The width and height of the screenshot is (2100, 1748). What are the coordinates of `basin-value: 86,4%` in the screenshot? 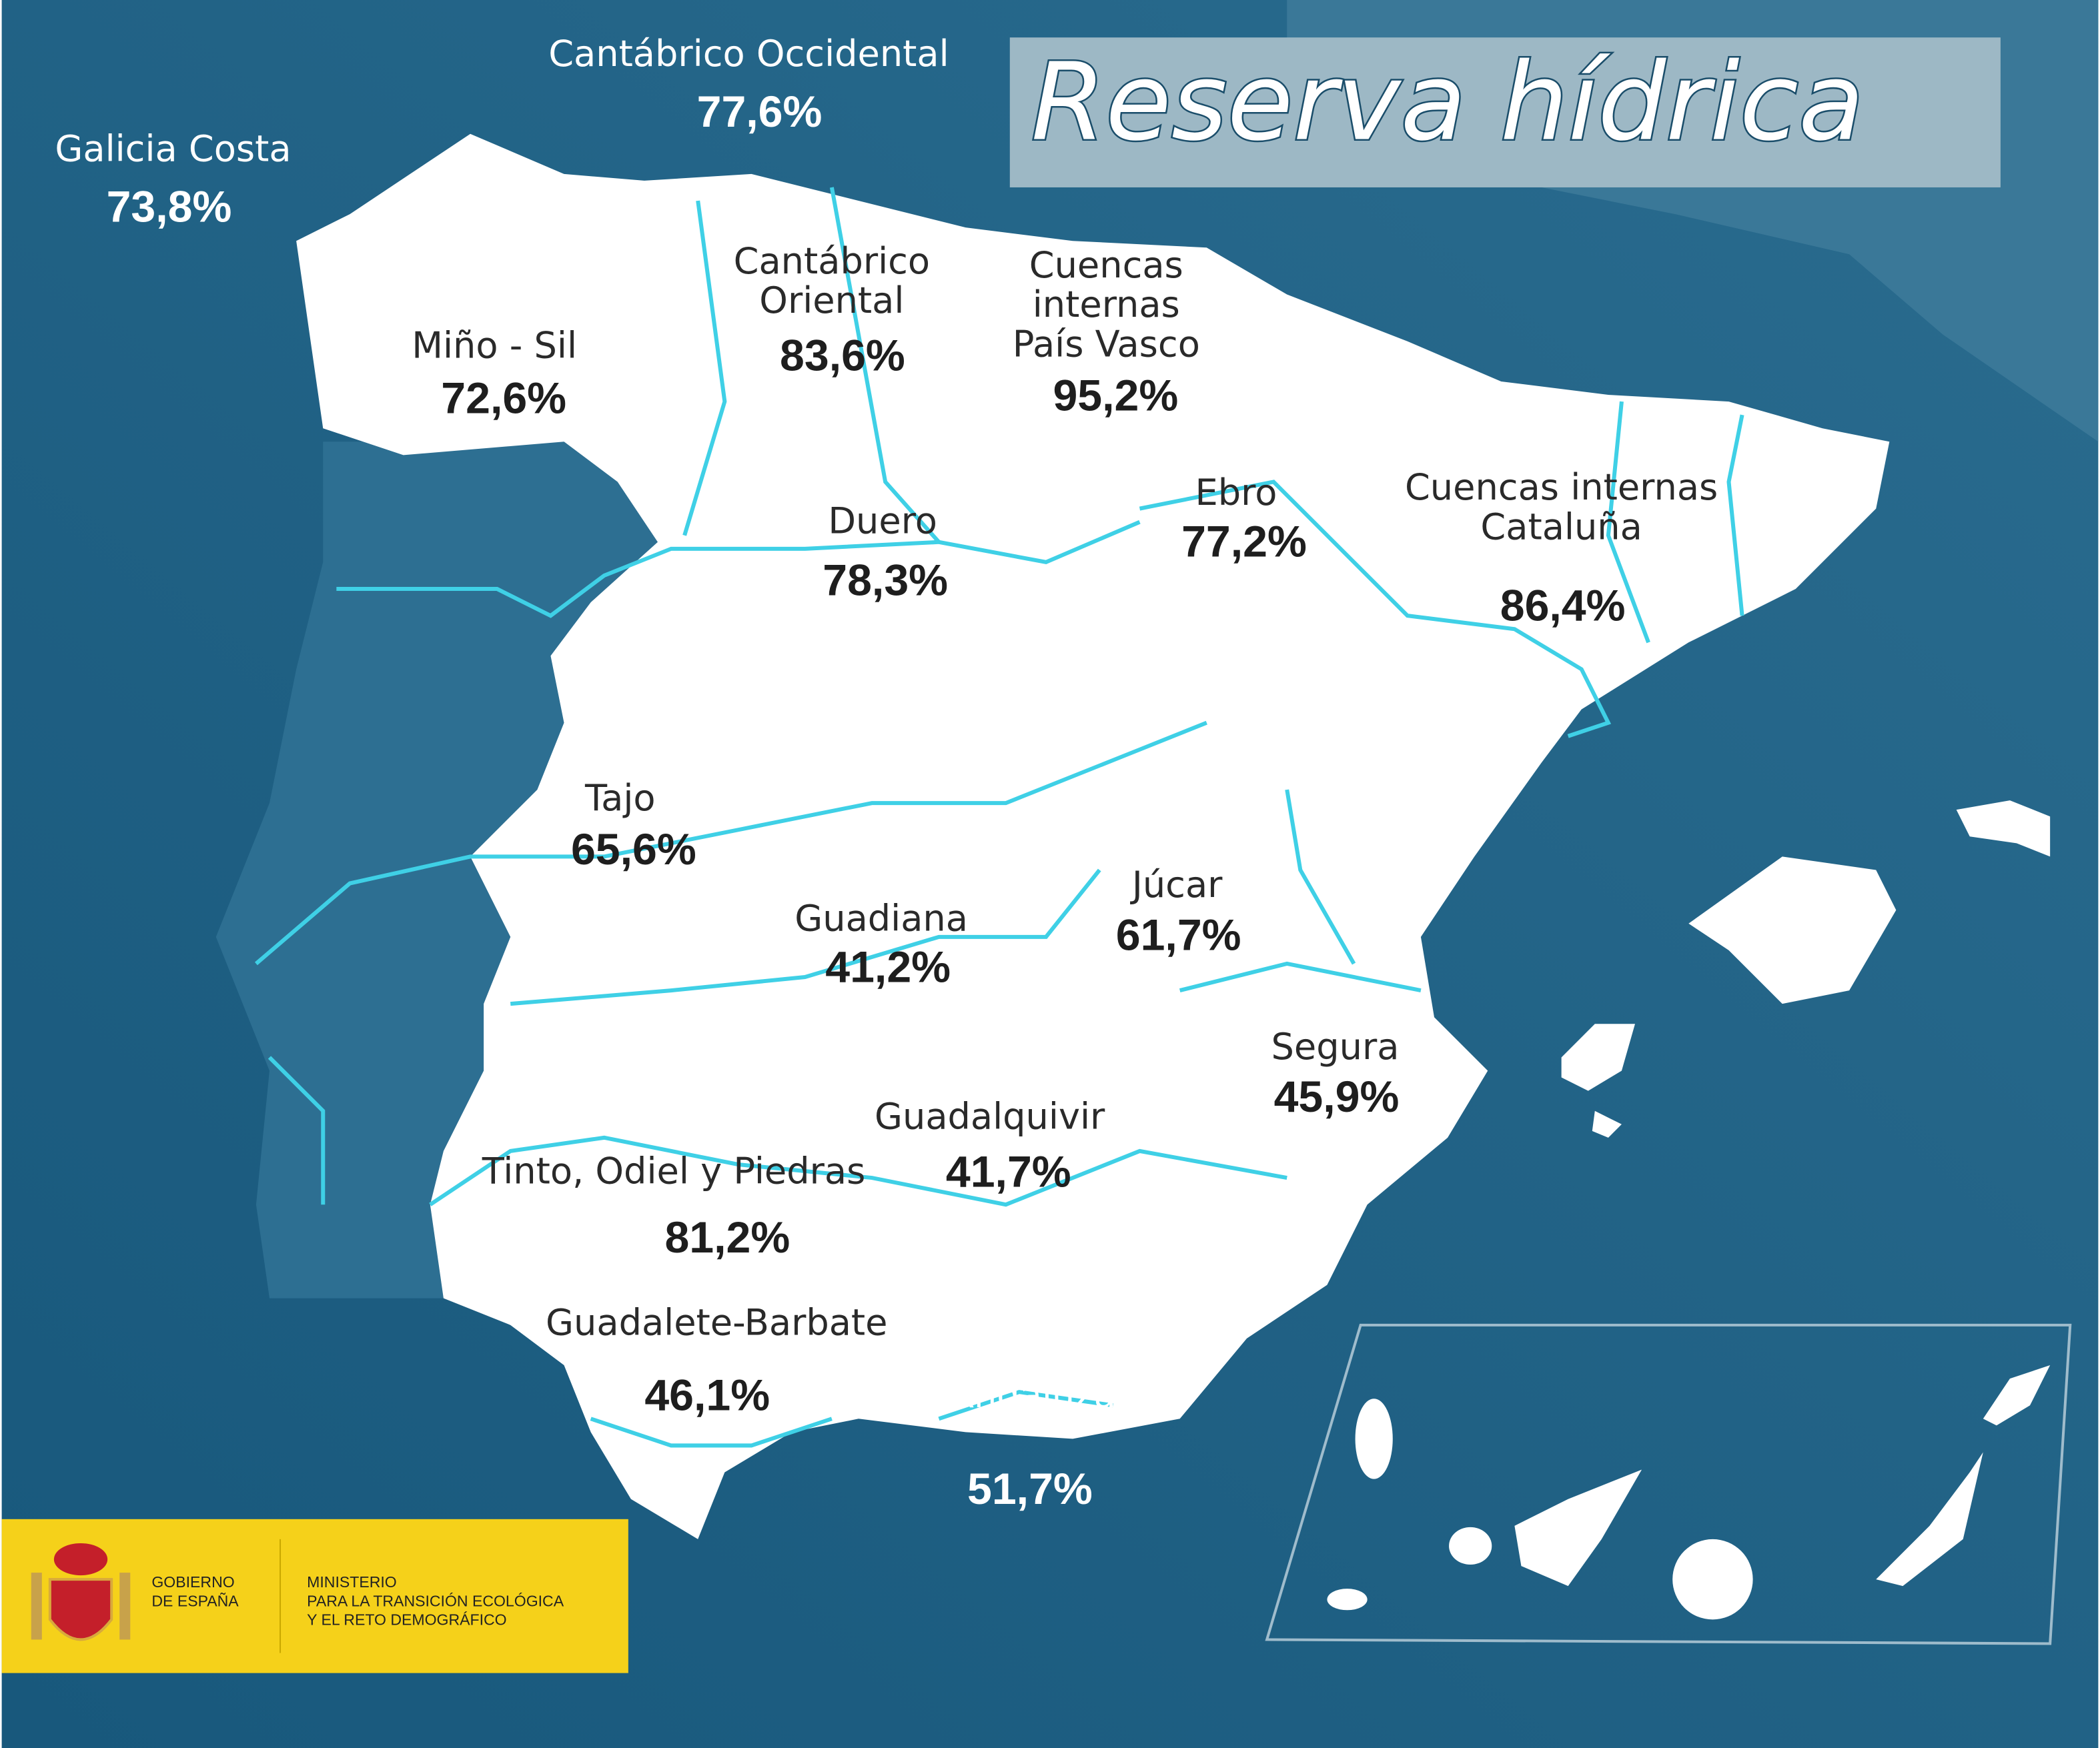 It's located at (1563, 606).